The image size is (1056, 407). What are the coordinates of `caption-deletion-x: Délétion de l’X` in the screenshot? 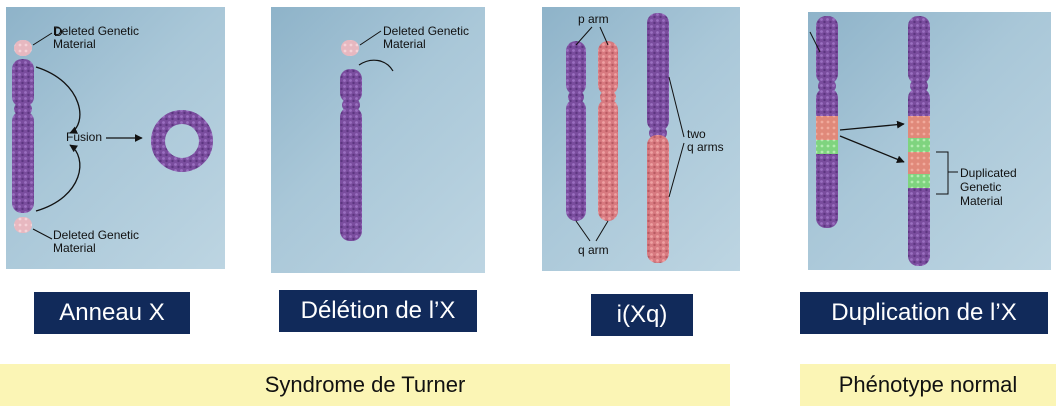 It's located at (378, 311).